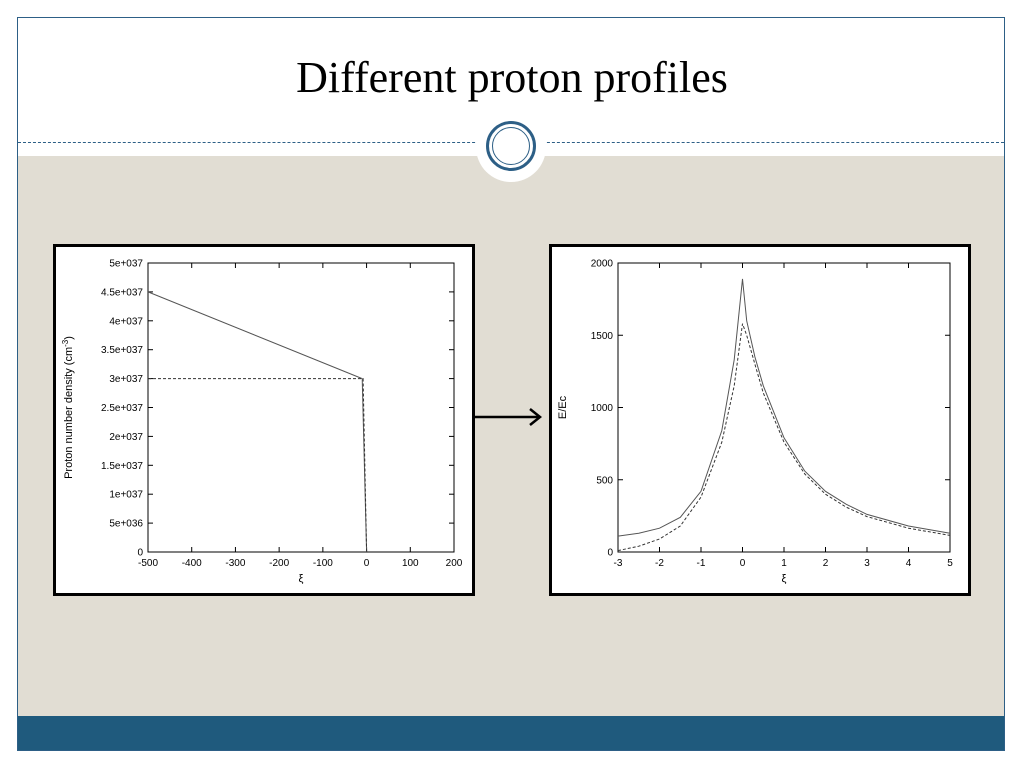  What do you see at coordinates (126, 495) in the screenshot?
I see `y-tick-label: 1e+037` at bounding box center [126, 495].